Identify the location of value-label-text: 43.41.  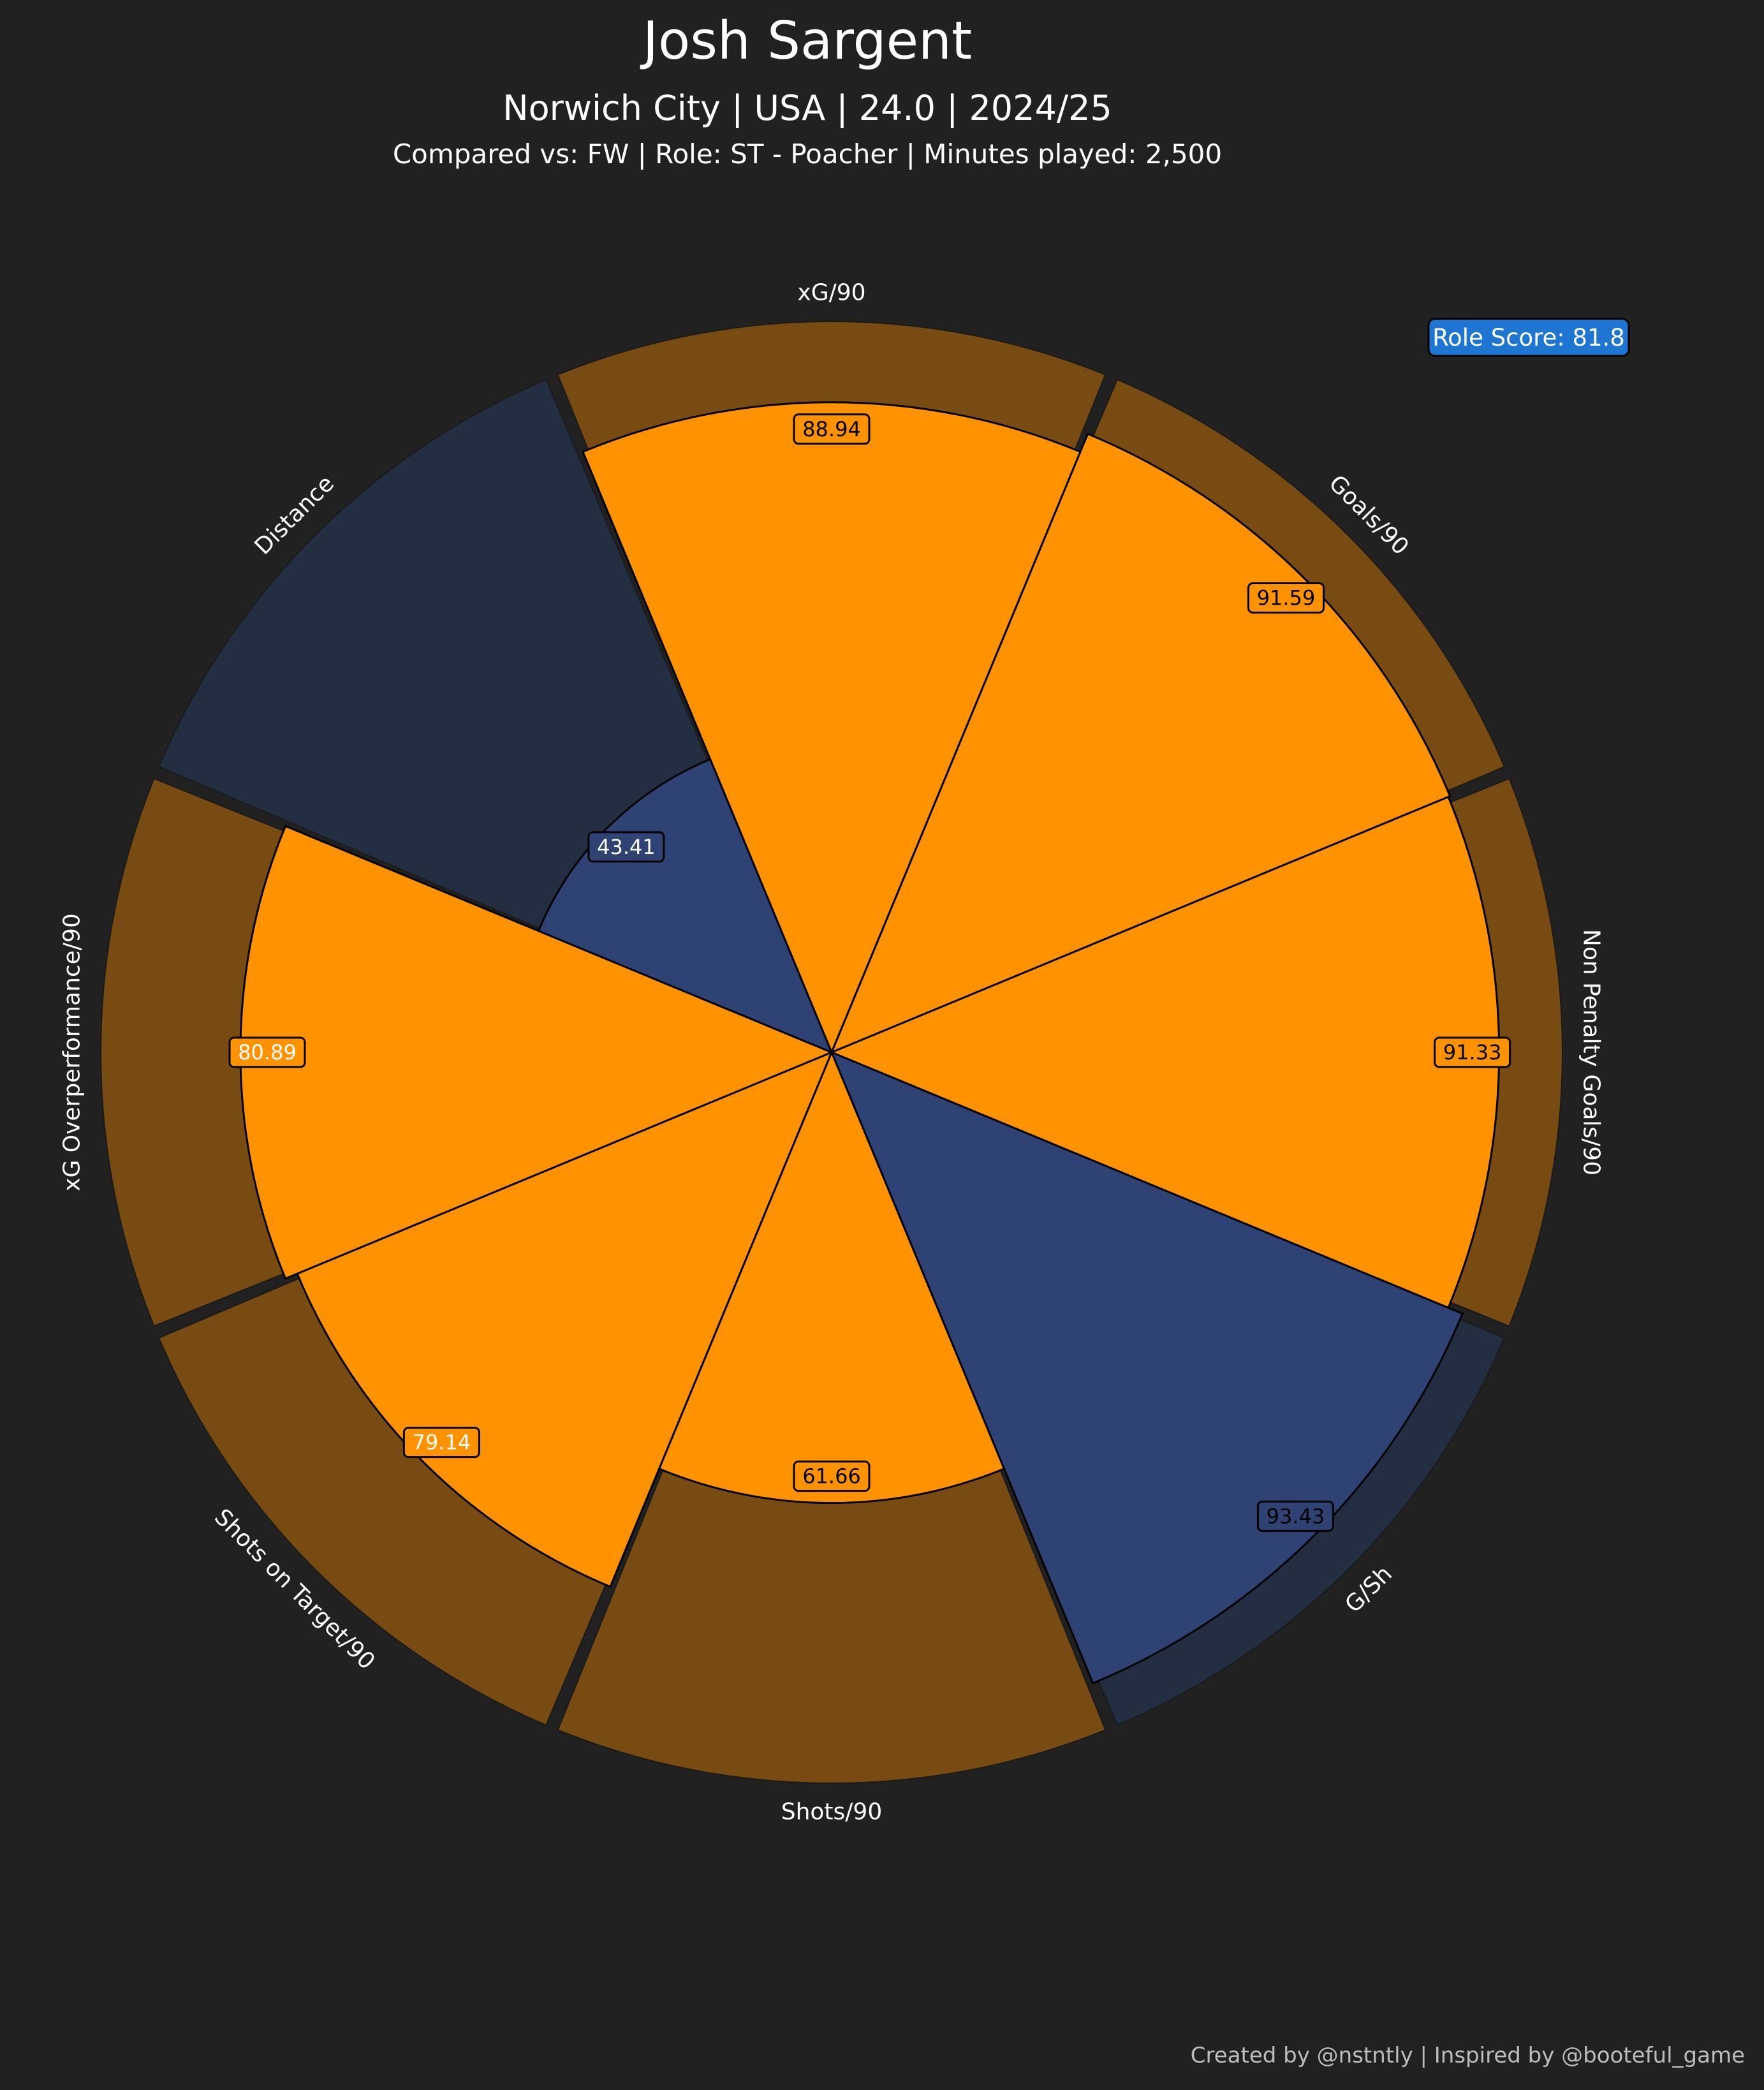
(626, 847).